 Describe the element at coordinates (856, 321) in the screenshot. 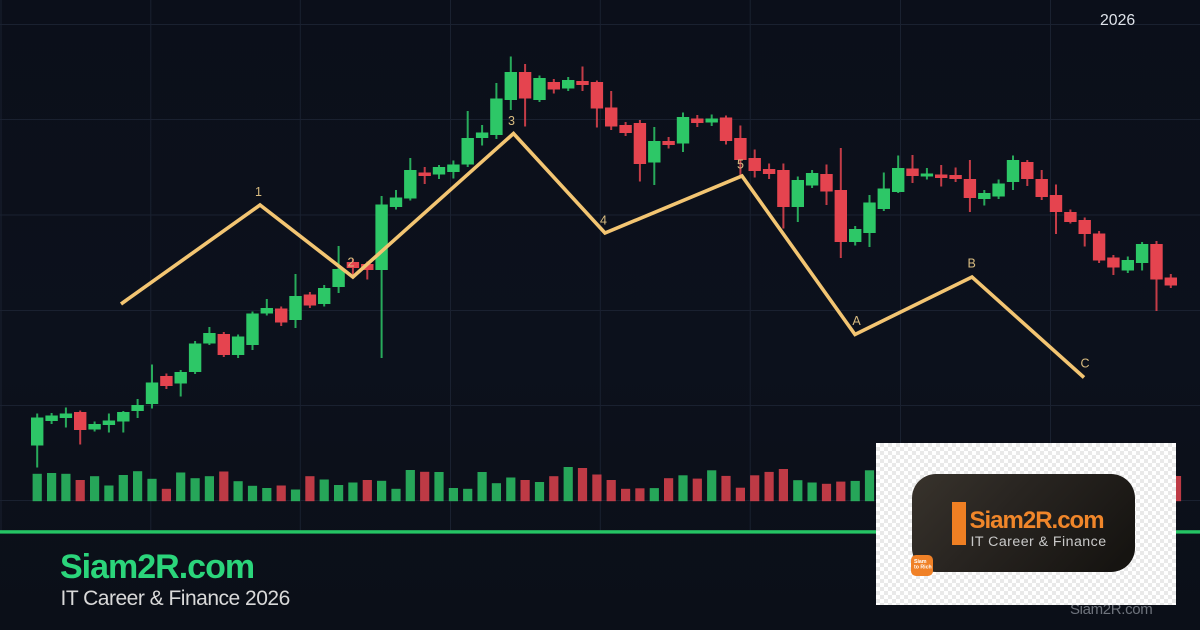

I see `svg-text: A` at that location.